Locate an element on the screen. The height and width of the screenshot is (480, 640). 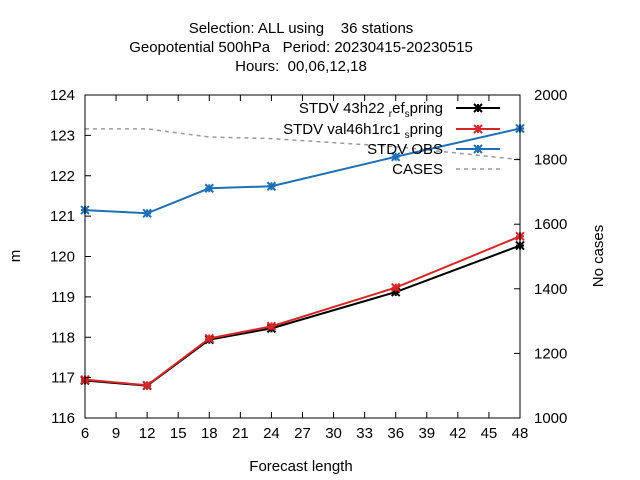
title-line-3: Hours: 00,06,12,18 is located at coordinates (301, 66).